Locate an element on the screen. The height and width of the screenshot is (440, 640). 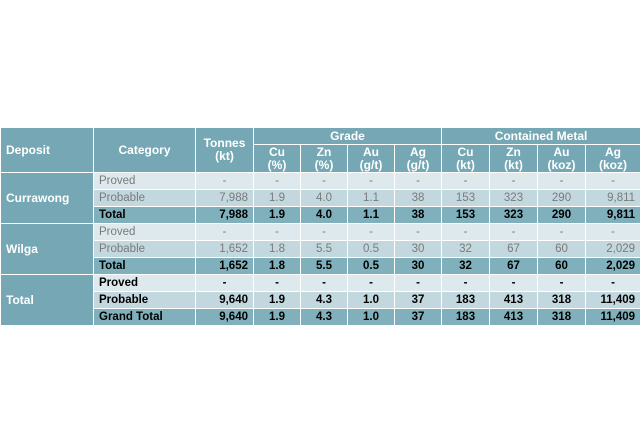
table-row: Probable 9,640 1.9 4.3 1.0 37 183 413 318 11,409 is located at coordinates (320, 300).